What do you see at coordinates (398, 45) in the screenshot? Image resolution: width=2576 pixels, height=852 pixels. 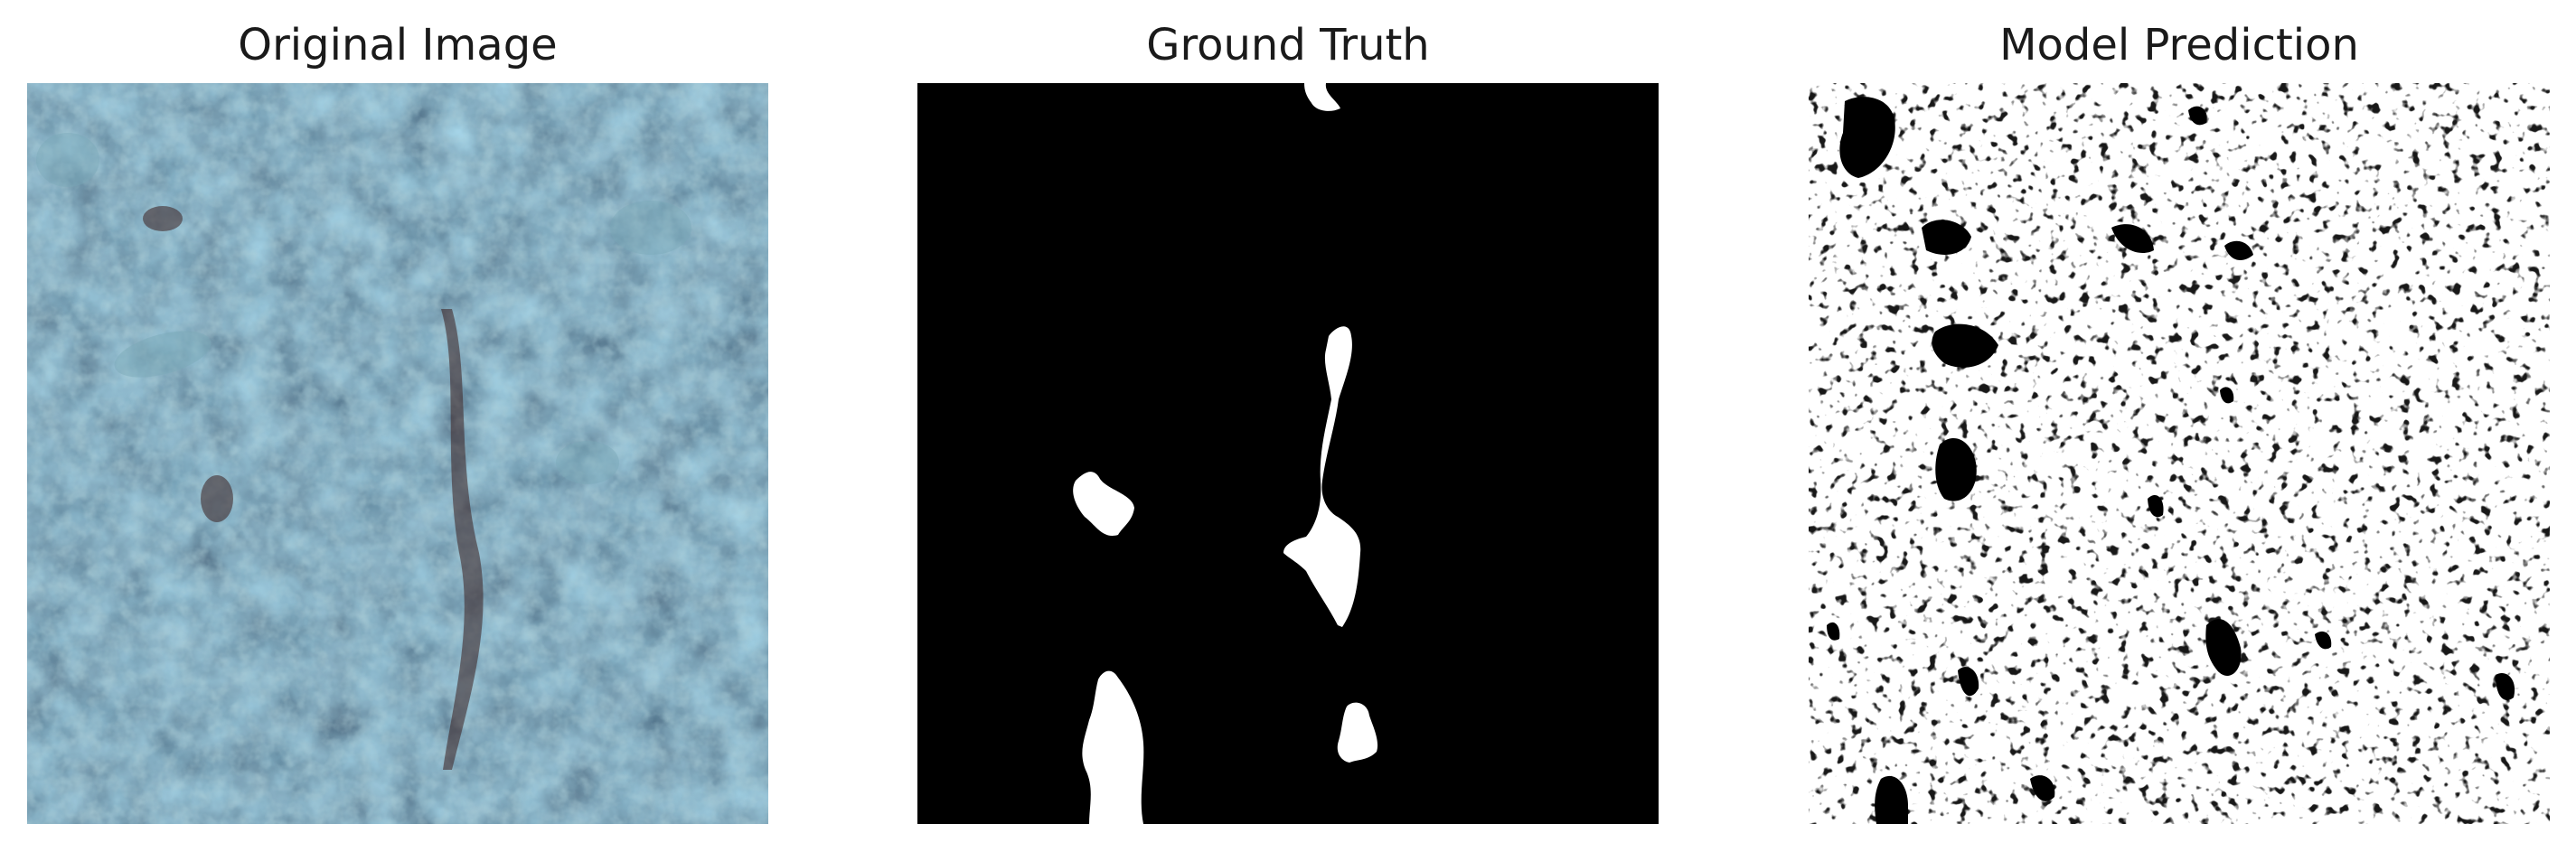 I see `panel-title-original: Original Image` at bounding box center [398, 45].